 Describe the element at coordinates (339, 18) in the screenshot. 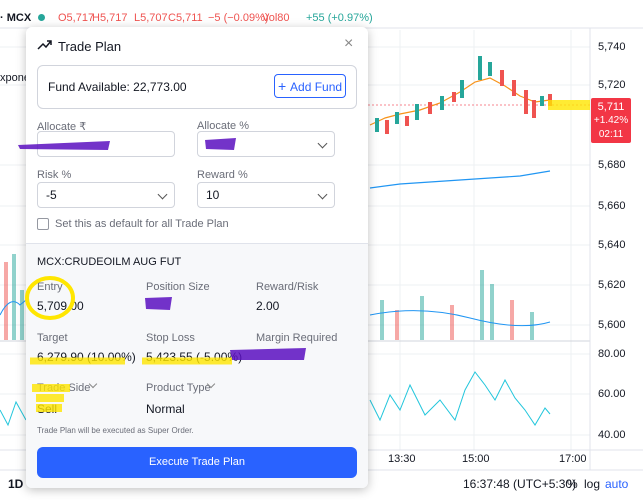

I see `volume-change: +55 (+0.97%)` at that location.